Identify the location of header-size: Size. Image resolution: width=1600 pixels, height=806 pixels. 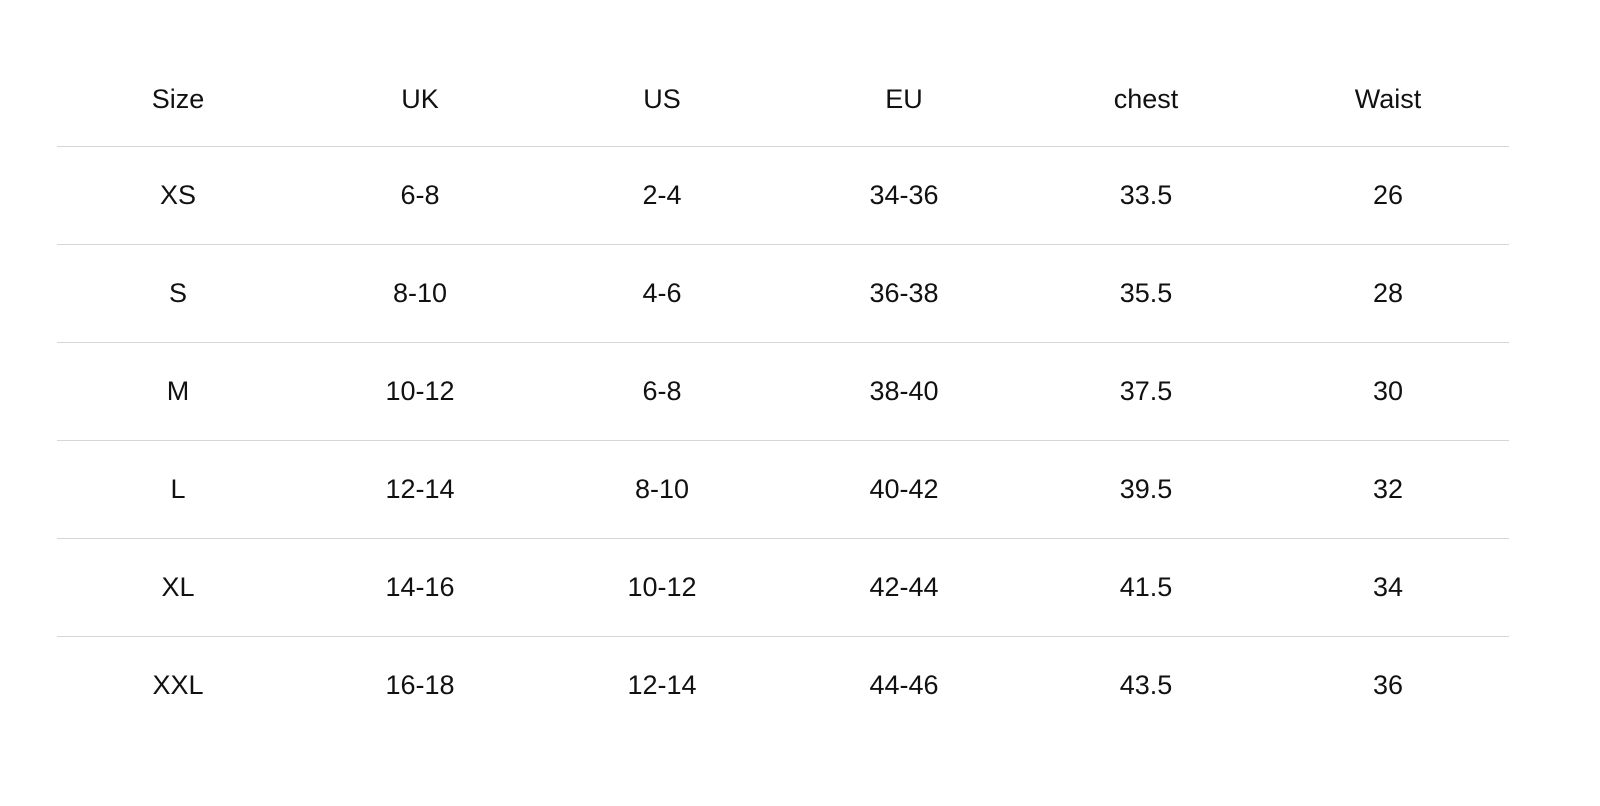
(178, 99).